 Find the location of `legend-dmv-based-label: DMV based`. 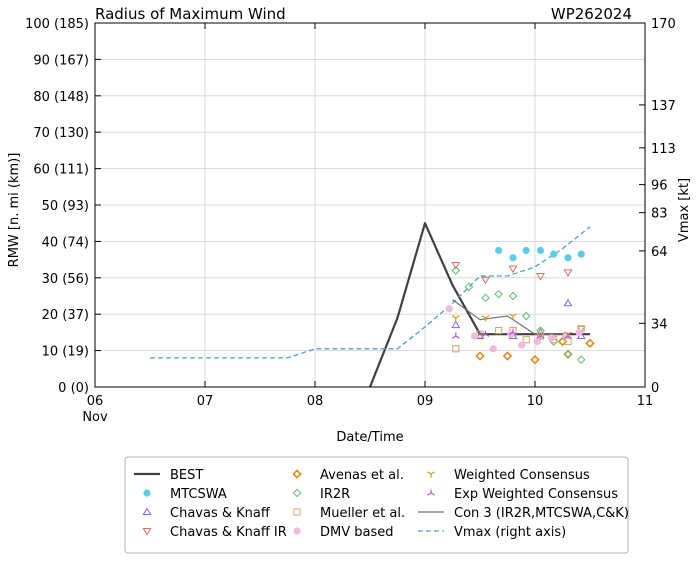

legend-dmv-based-label: DMV based is located at coordinates (357, 532).